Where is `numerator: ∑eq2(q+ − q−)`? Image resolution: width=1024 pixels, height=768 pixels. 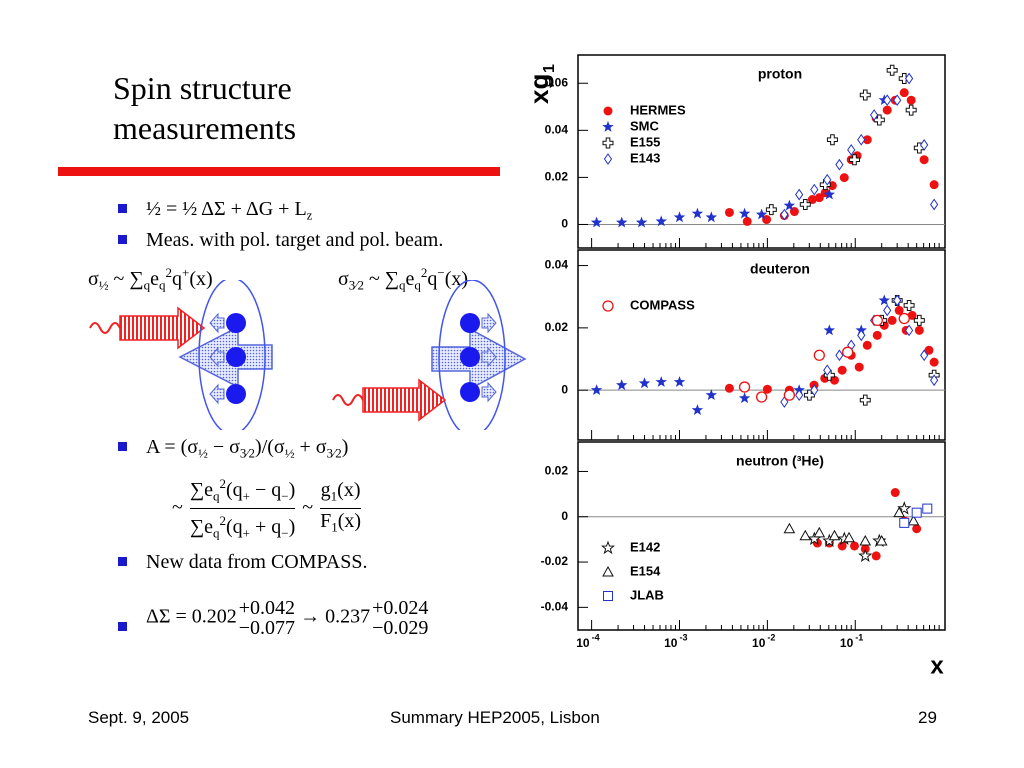 numerator: ∑eq2(q+ − q−) is located at coordinates (242, 491).